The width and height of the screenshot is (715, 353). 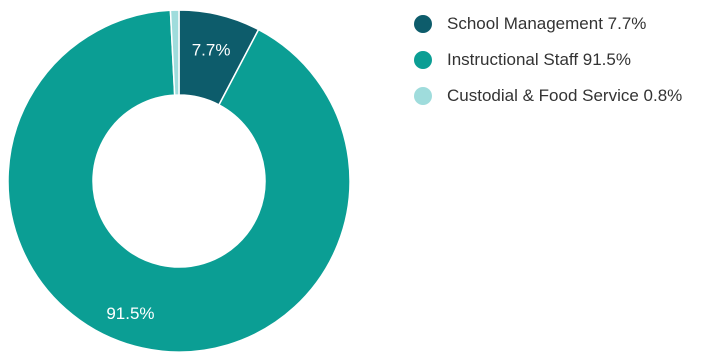 I want to click on data-label-instructional-staff: 91.5%, so click(x=130, y=313).